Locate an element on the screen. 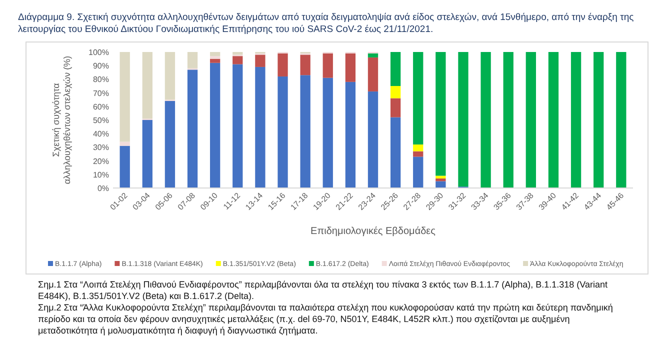 The image size is (660, 354). text: Σημ.2 Στα “Άλλα Κυκλοφορούντα Στελέχη” περιλαμβάνονται τα παλαιότερα στελέχη που κυκλοφορούσαν κατά την πρώτη και δεύτερη πανδημική περίοδο και τα οποία δεν φέρουν ανησυχητικές μεταλλάξεις (π.χ. del 69-70, N501Y, E484K, L452R κλπ.) που σχετίζονται με αυξημένη μεταδοτικότητα ή μολυσματικότητα ή διαφυγή ή διαγνωστικά ζητήματα. is located at coordinates (325, 319).